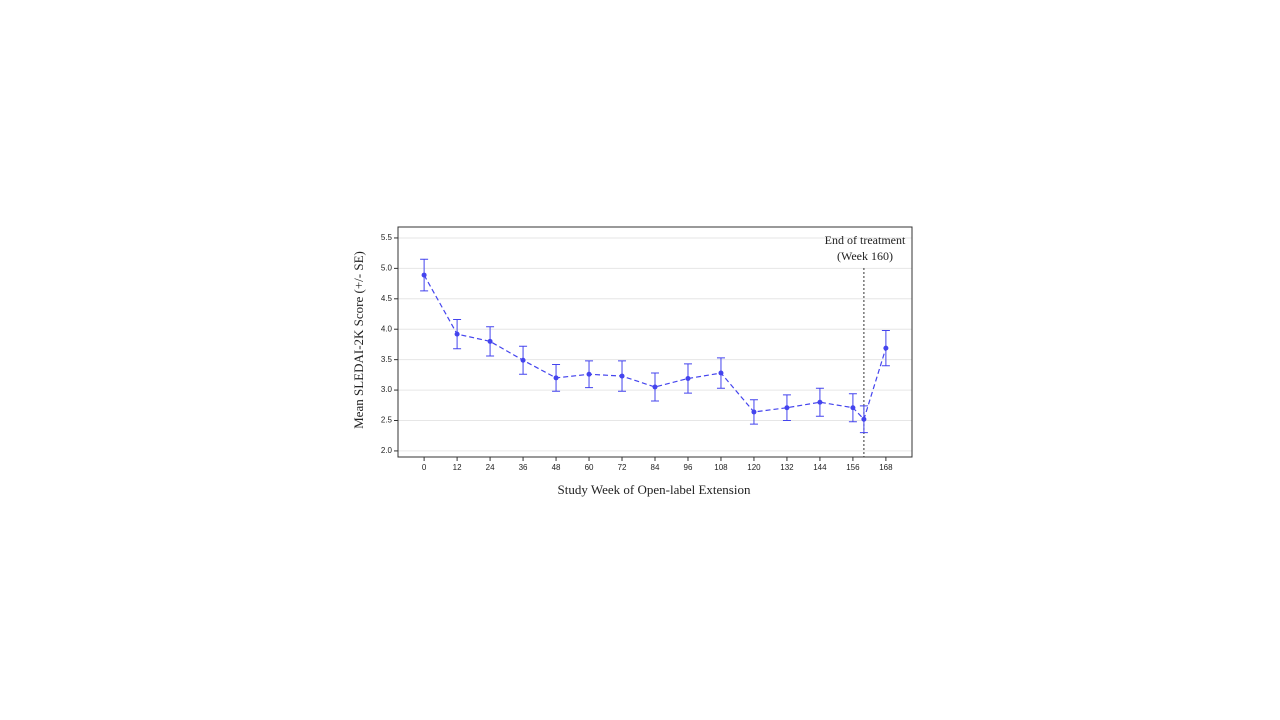 The height and width of the screenshot is (720, 1280). I want to click on annotation: (Week 160), so click(865, 256).